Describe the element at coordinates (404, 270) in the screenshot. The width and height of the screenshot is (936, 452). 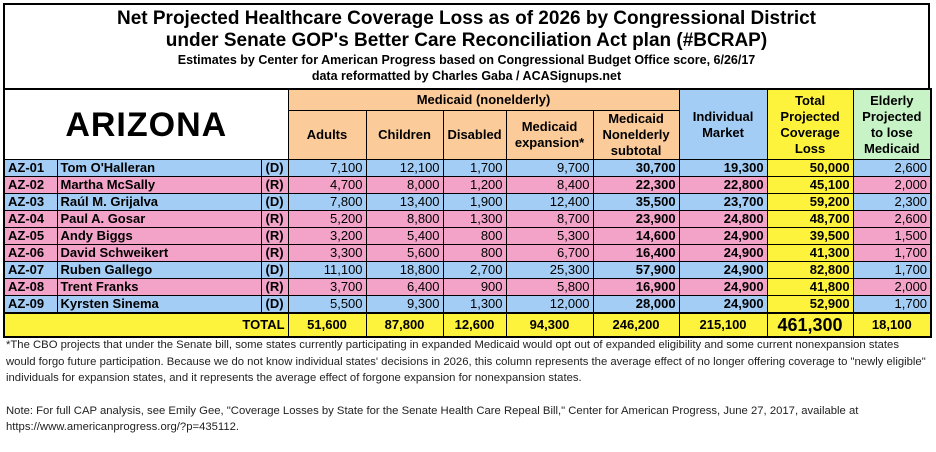
I see `cell-children: 18,800` at that location.